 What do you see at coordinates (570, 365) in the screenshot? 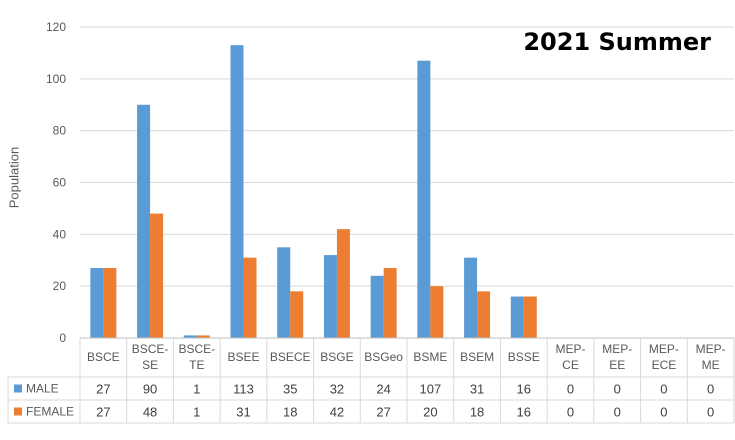
I see `x-tick-label: CE` at bounding box center [570, 365].